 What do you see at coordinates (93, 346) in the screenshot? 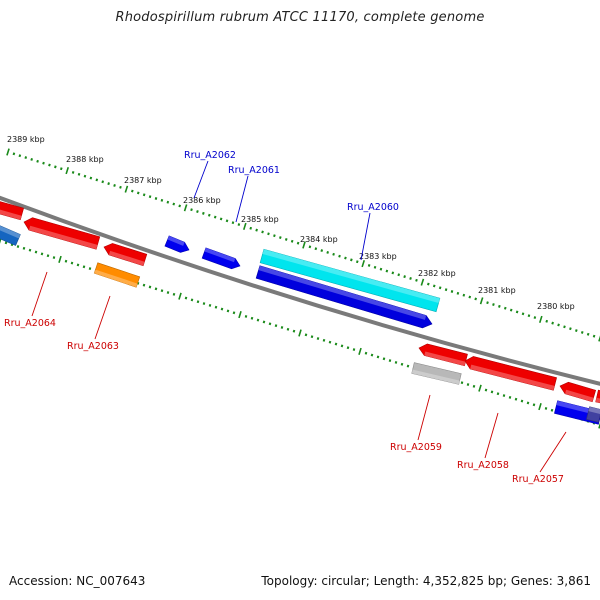
I see `gene-label: Rru_A2063` at bounding box center [93, 346].